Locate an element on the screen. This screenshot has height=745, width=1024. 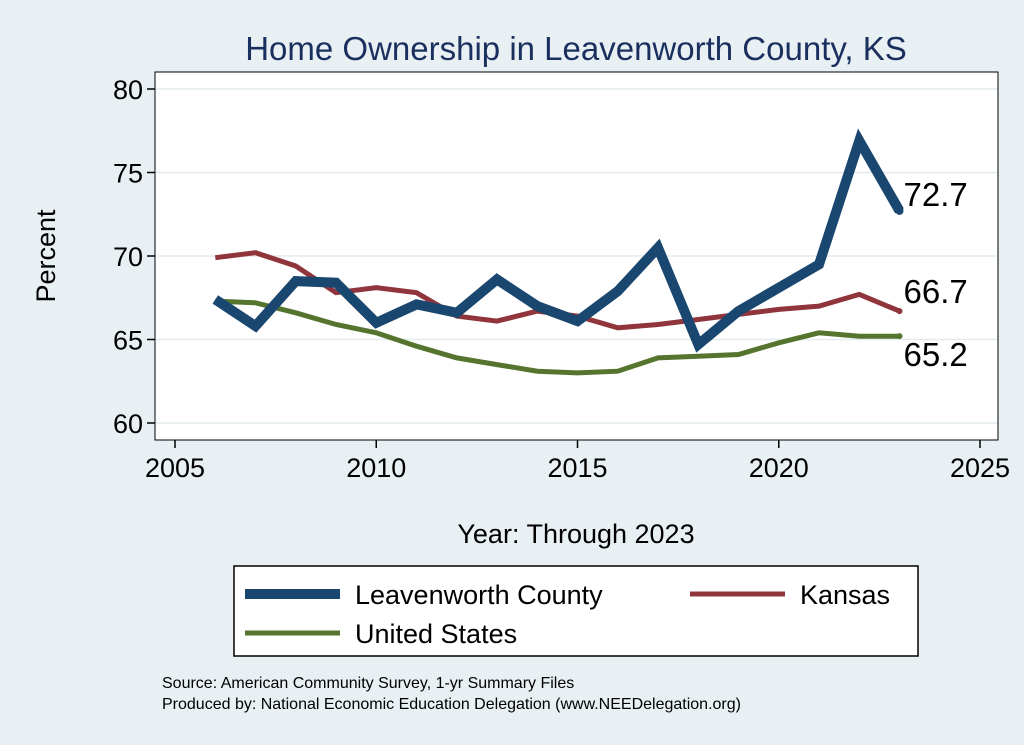
x-tick-label: 2015 is located at coordinates (577, 468).